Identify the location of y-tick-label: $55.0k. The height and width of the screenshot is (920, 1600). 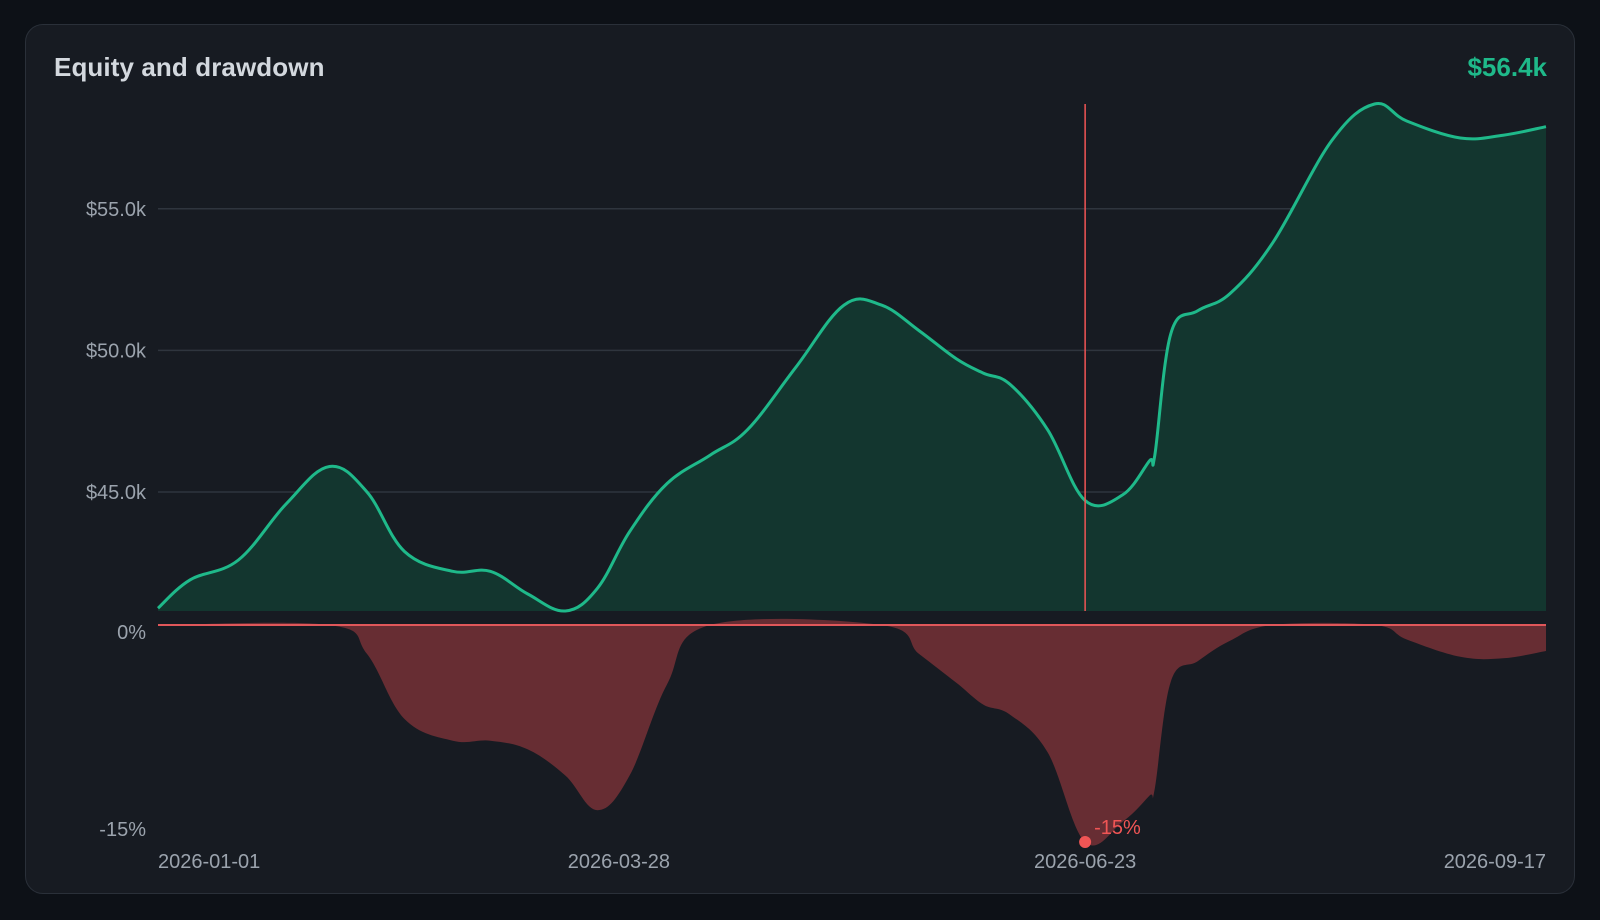
(116, 210).